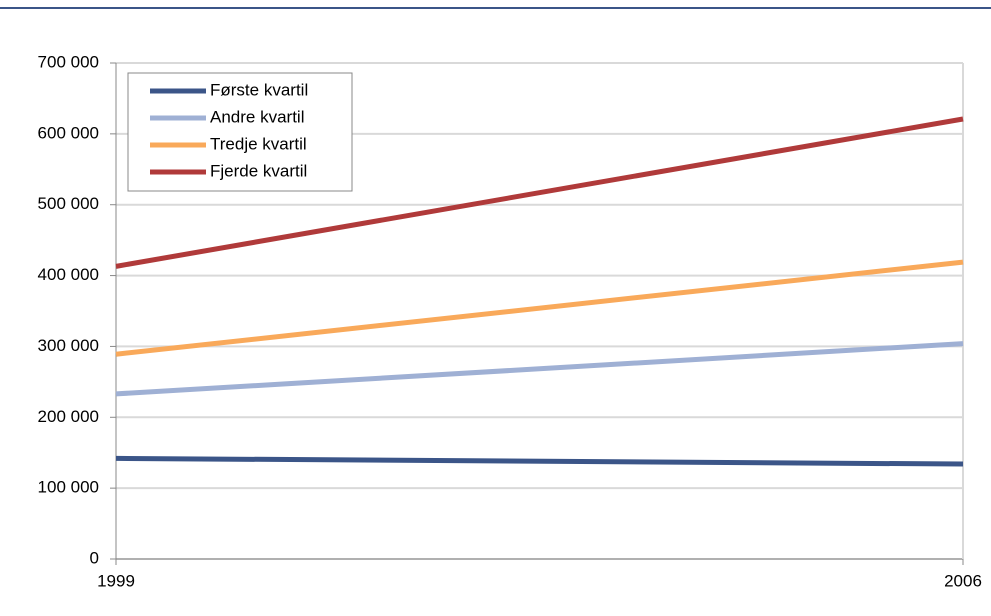  What do you see at coordinates (68, 345) in the screenshot?
I see `y-tick-label: 300 000` at bounding box center [68, 345].